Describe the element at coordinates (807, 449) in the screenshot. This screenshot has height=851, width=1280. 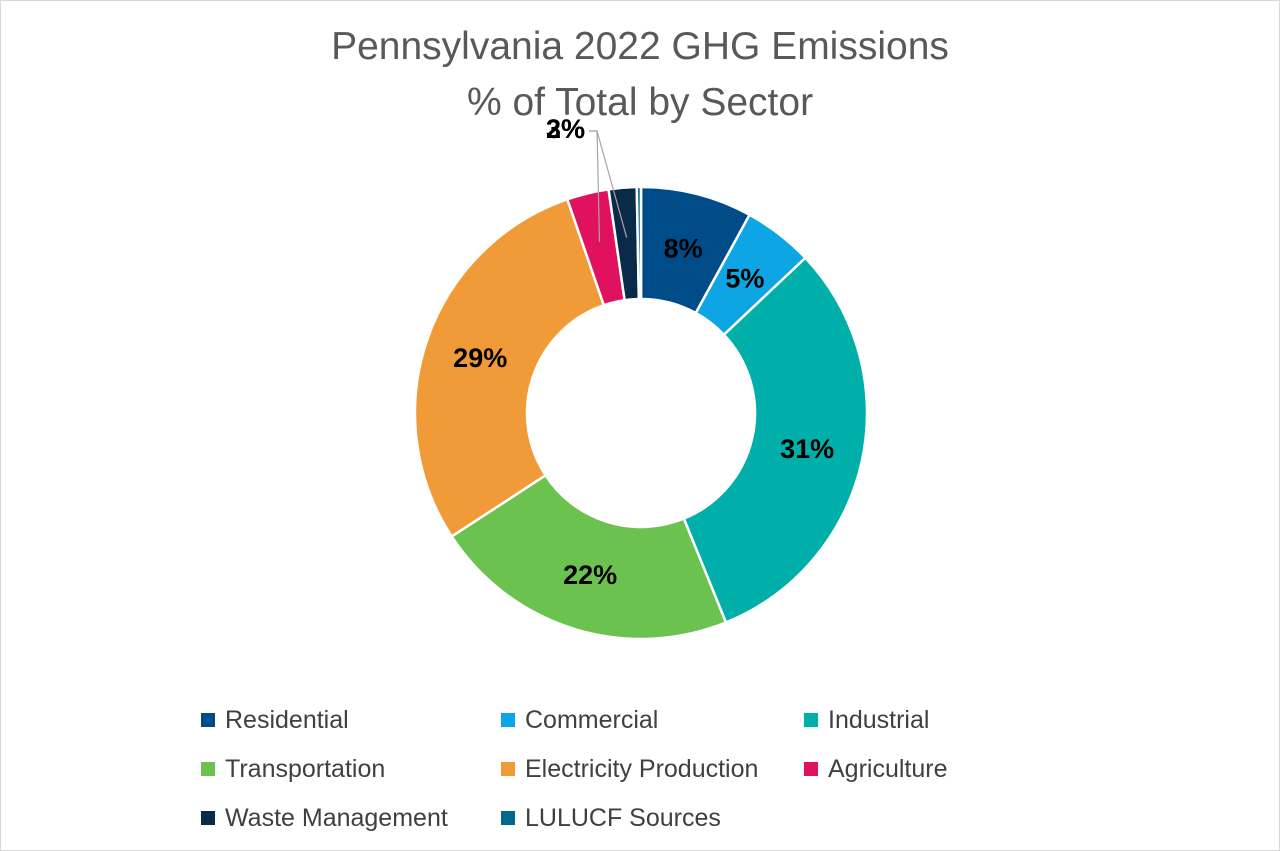
I see `data-label-industrial: 31%` at that location.